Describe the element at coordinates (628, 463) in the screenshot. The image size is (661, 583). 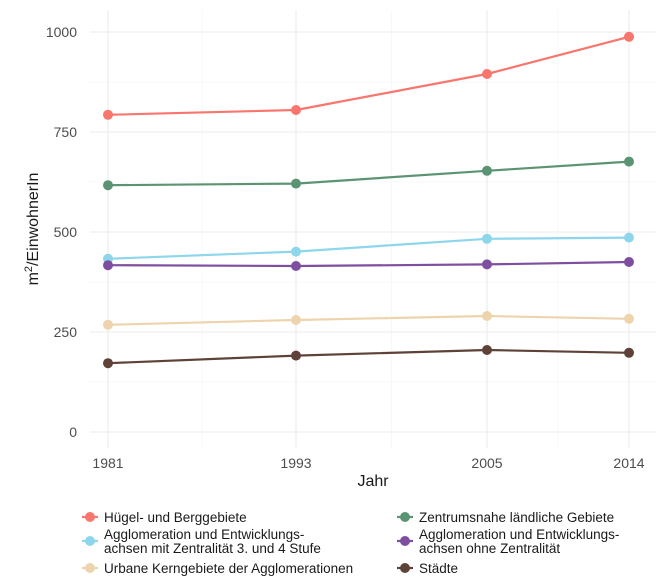
I see `x-tick-label: 2014` at that location.